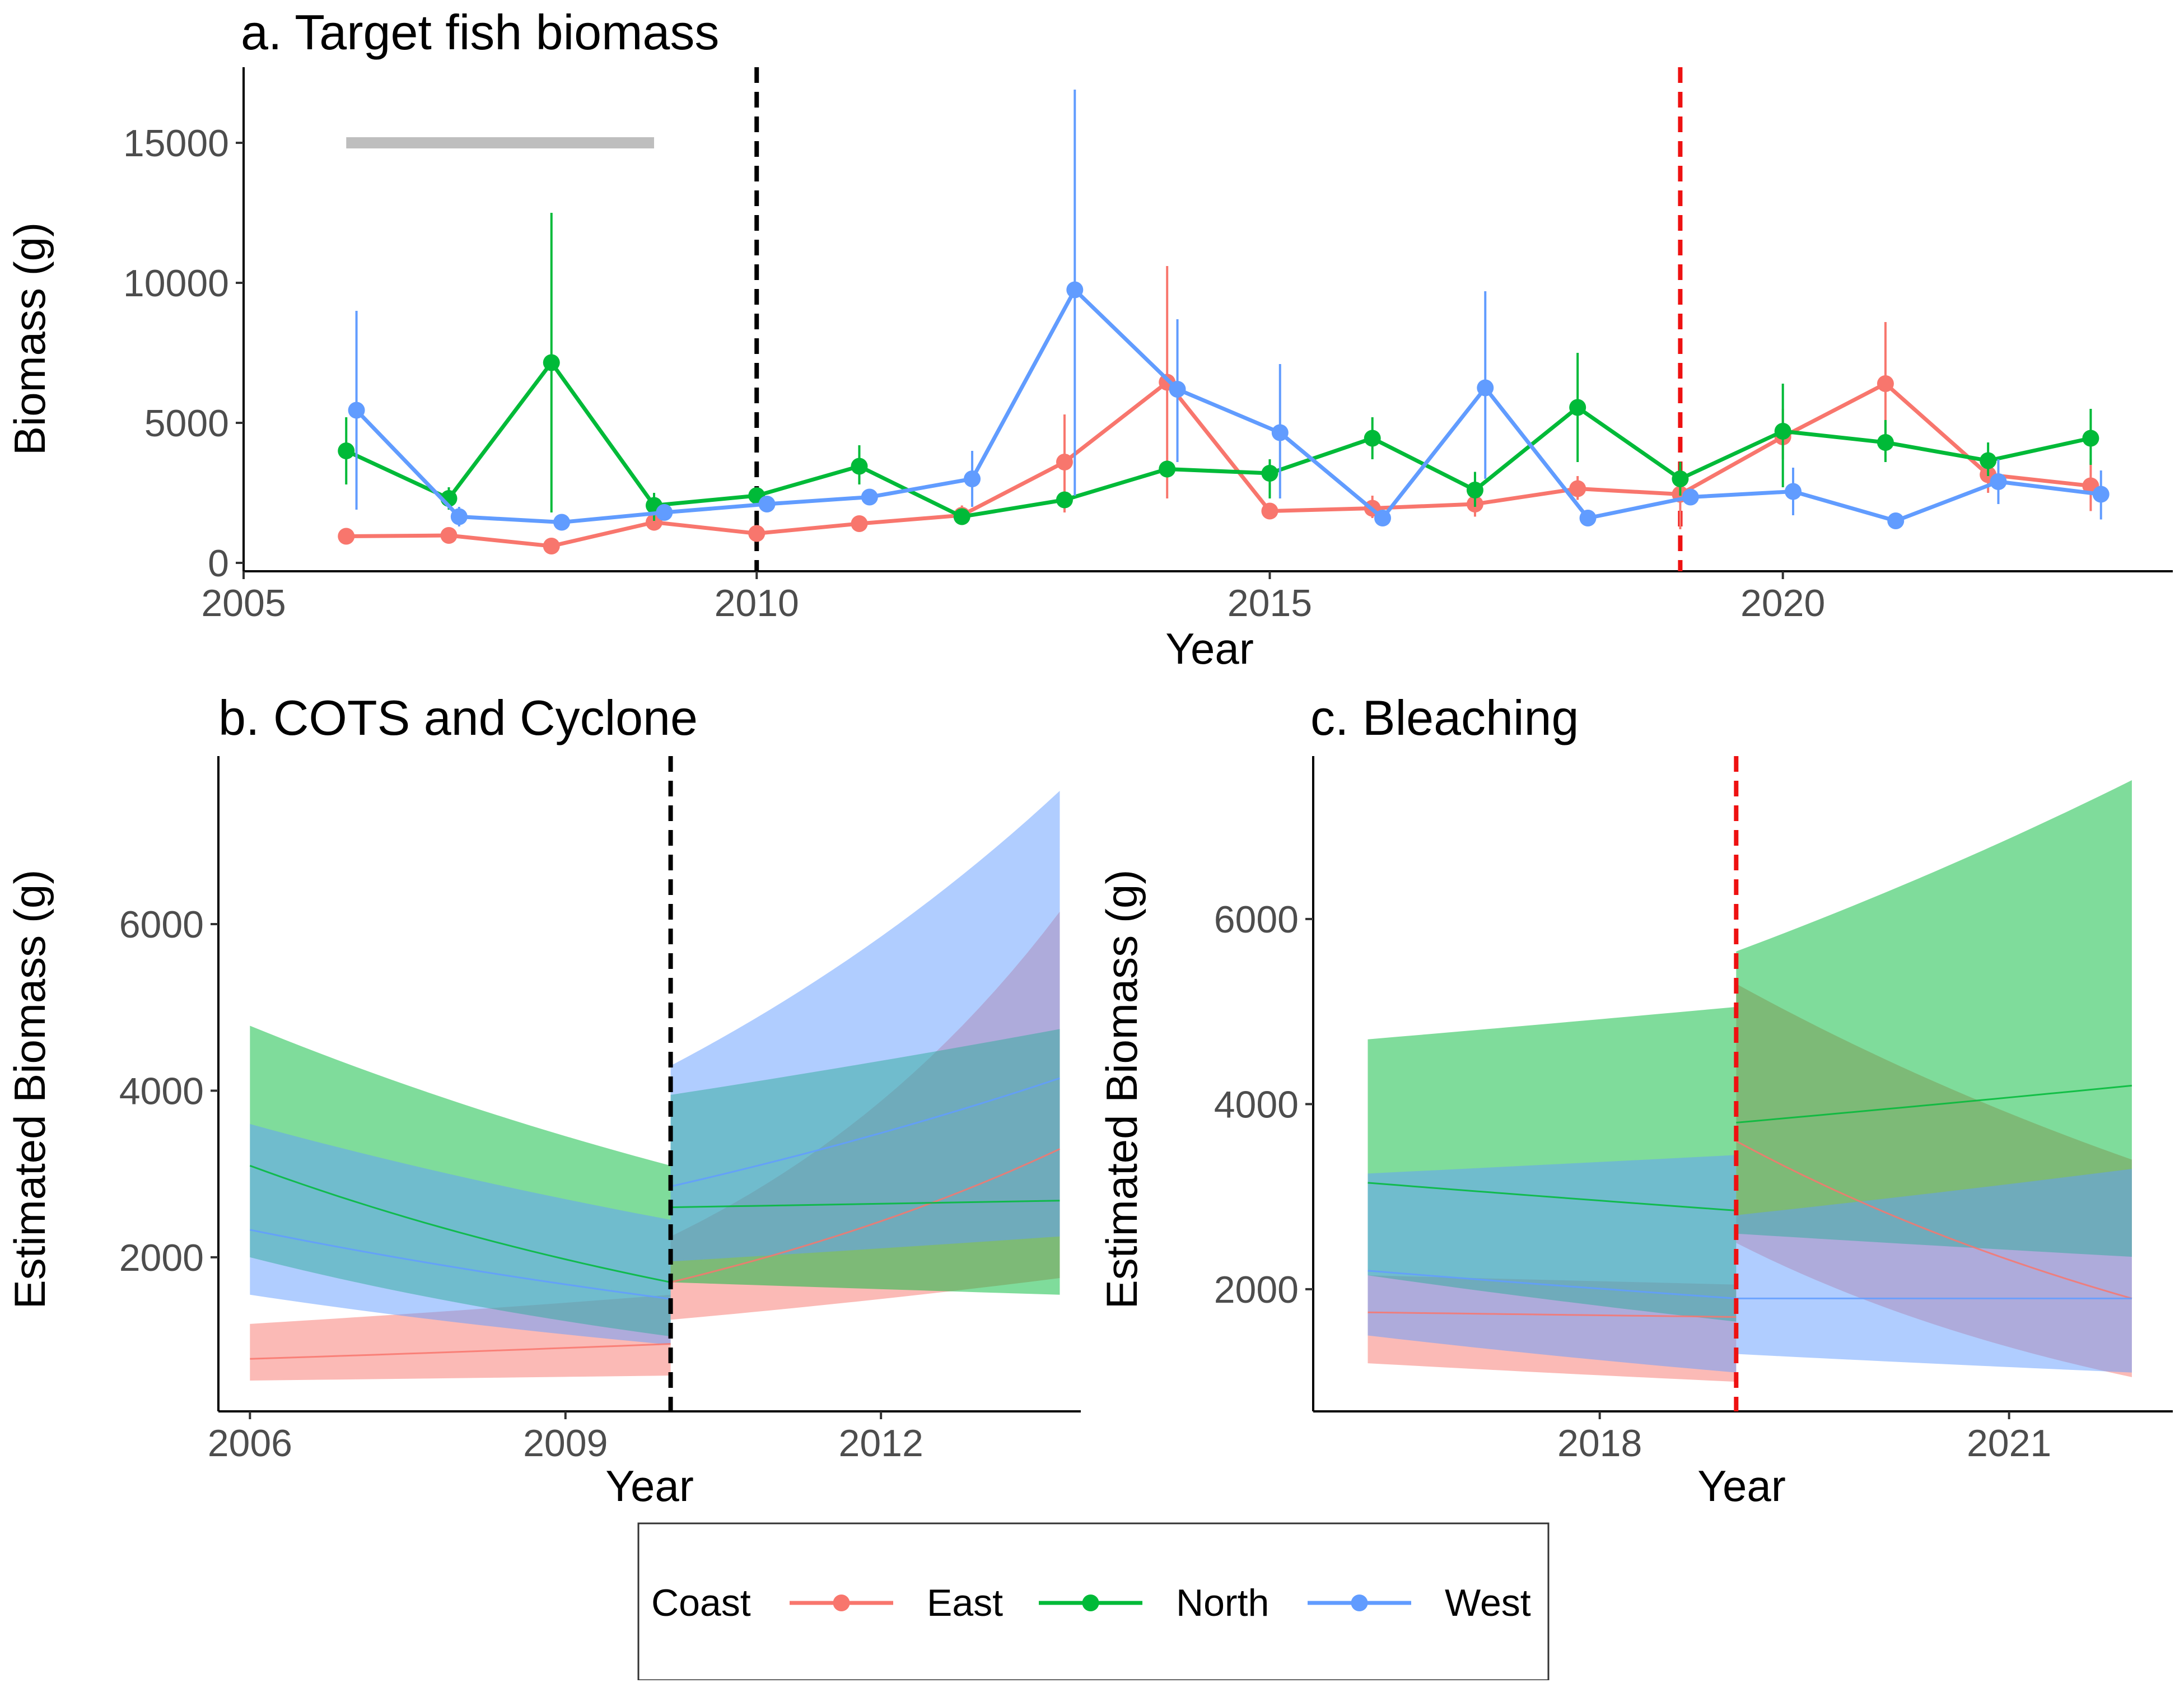 Image resolution: width=2184 pixels, height=1683 pixels. What do you see at coordinates (1210, 648) in the screenshot?
I see `panel-a-x-axis-label: Year` at bounding box center [1210, 648].